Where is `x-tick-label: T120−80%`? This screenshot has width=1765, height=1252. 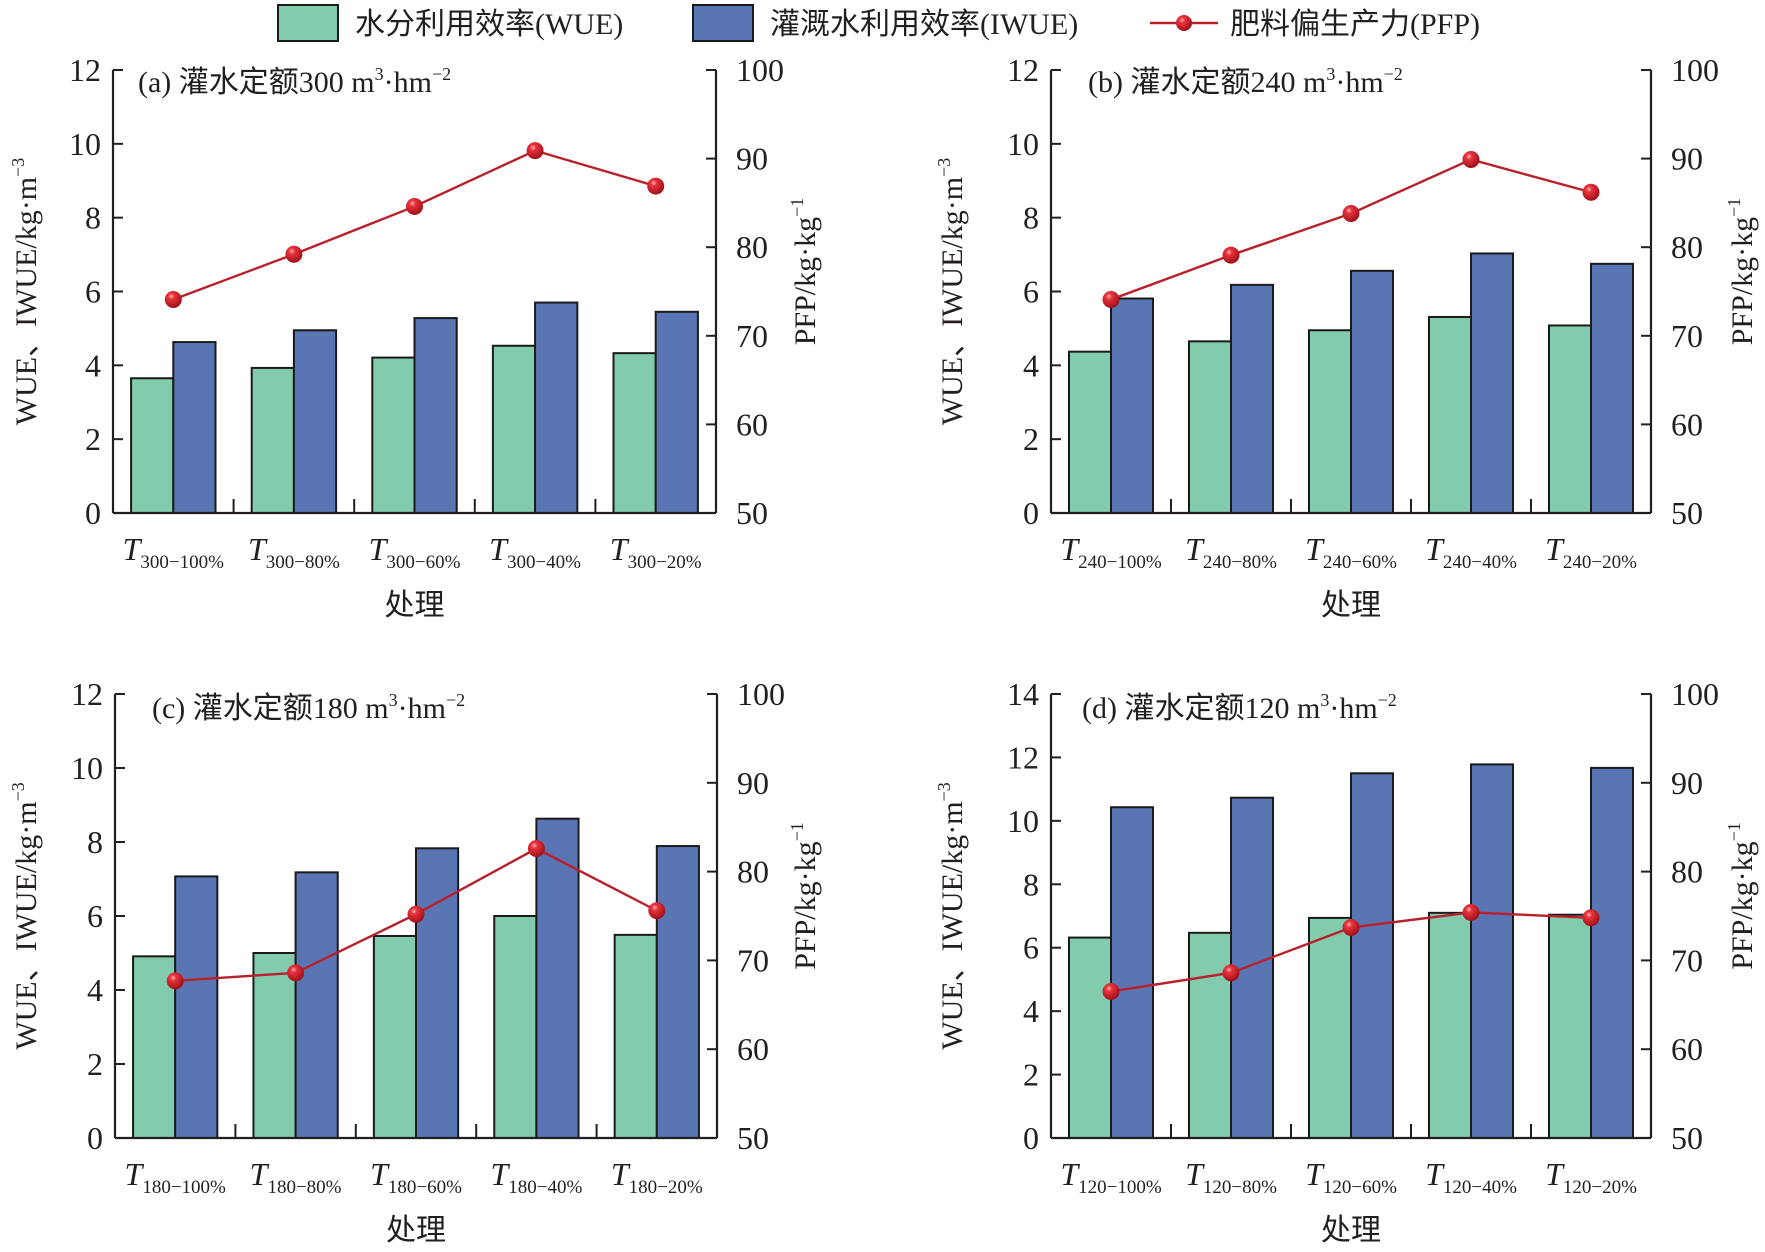 x-tick-label: T120−80% is located at coordinates (1231, 1177).